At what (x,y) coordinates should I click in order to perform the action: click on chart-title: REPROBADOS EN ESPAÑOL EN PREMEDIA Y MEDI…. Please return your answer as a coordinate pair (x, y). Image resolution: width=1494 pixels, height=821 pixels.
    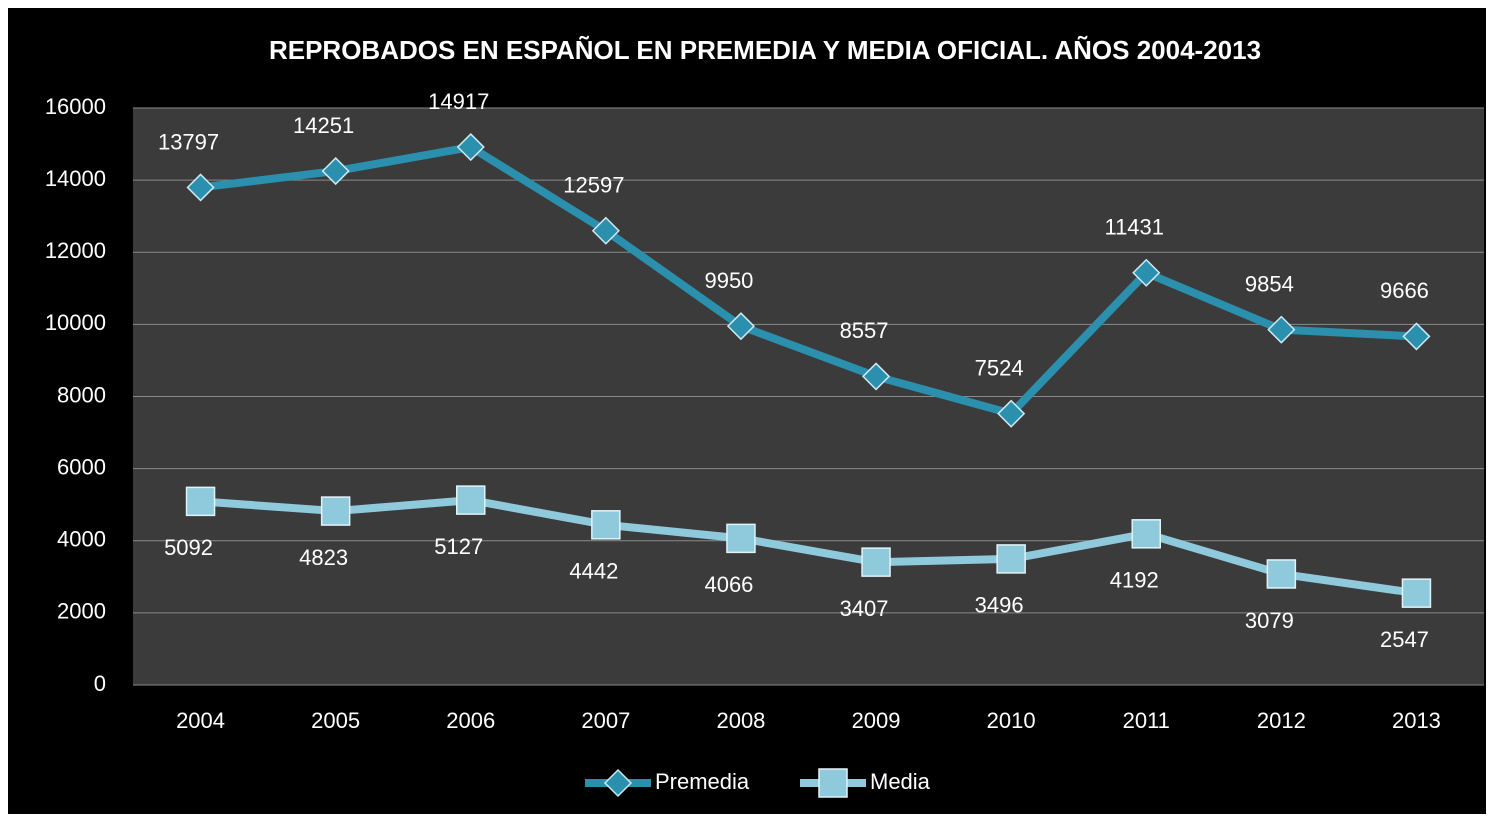
    Looking at the image, I should click on (765, 50).